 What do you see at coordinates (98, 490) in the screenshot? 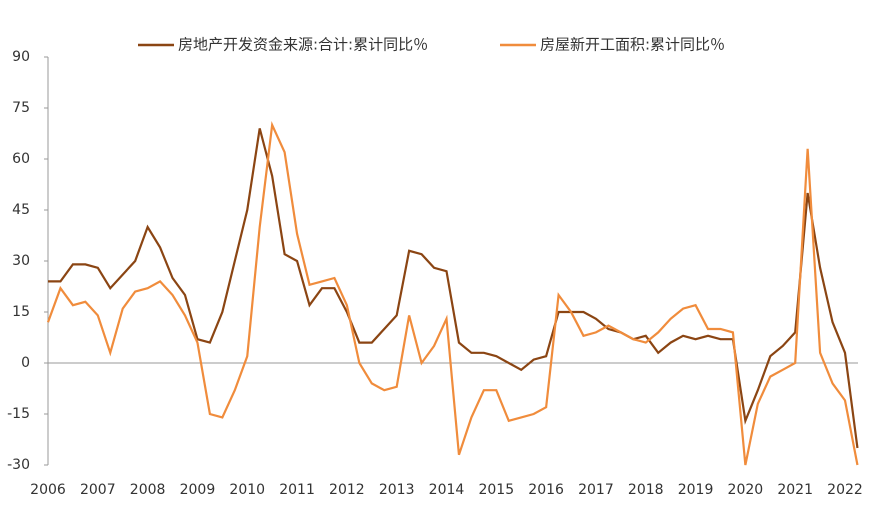
I see `x-tick-label: 2007` at bounding box center [98, 490].